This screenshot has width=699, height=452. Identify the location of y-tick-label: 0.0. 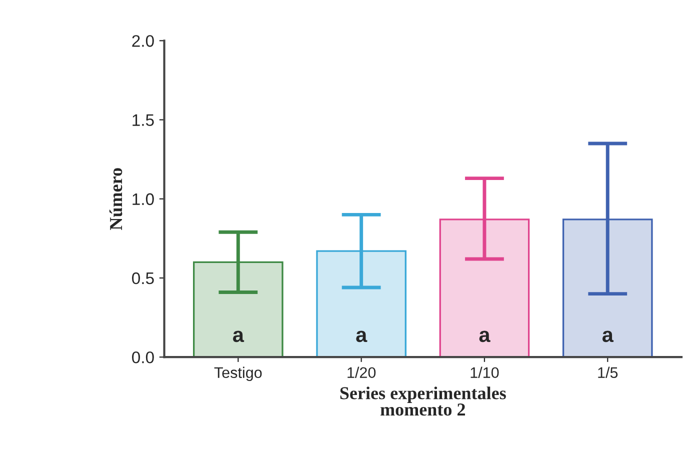
(143, 357).